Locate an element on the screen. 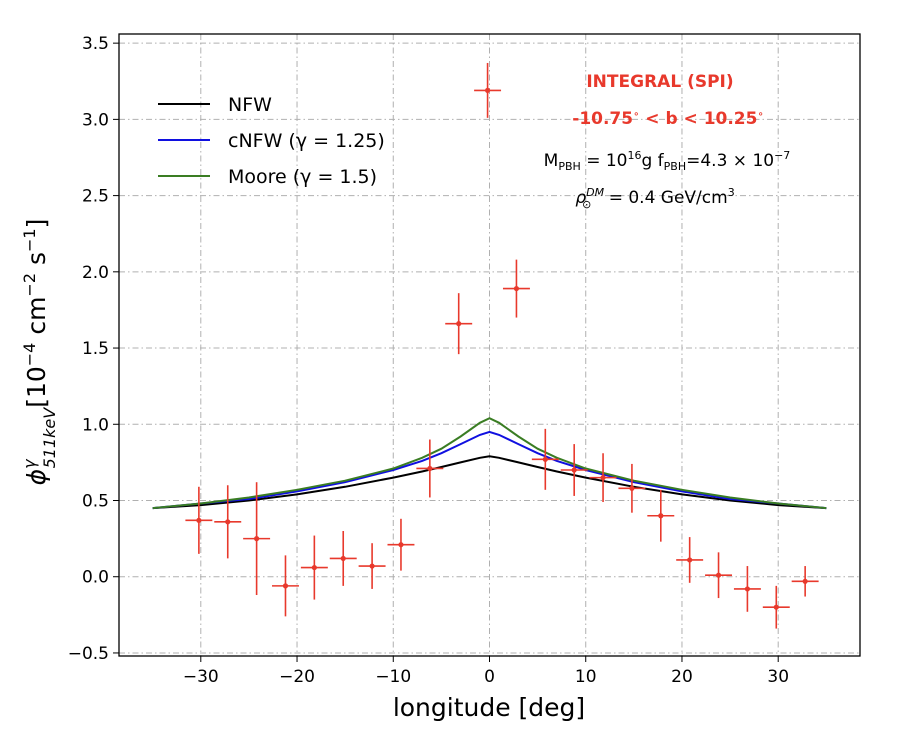 Image resolution: width=910 pixels, height=742 pixels. x-tick-label: 20 is located at coordinates (682, 677).